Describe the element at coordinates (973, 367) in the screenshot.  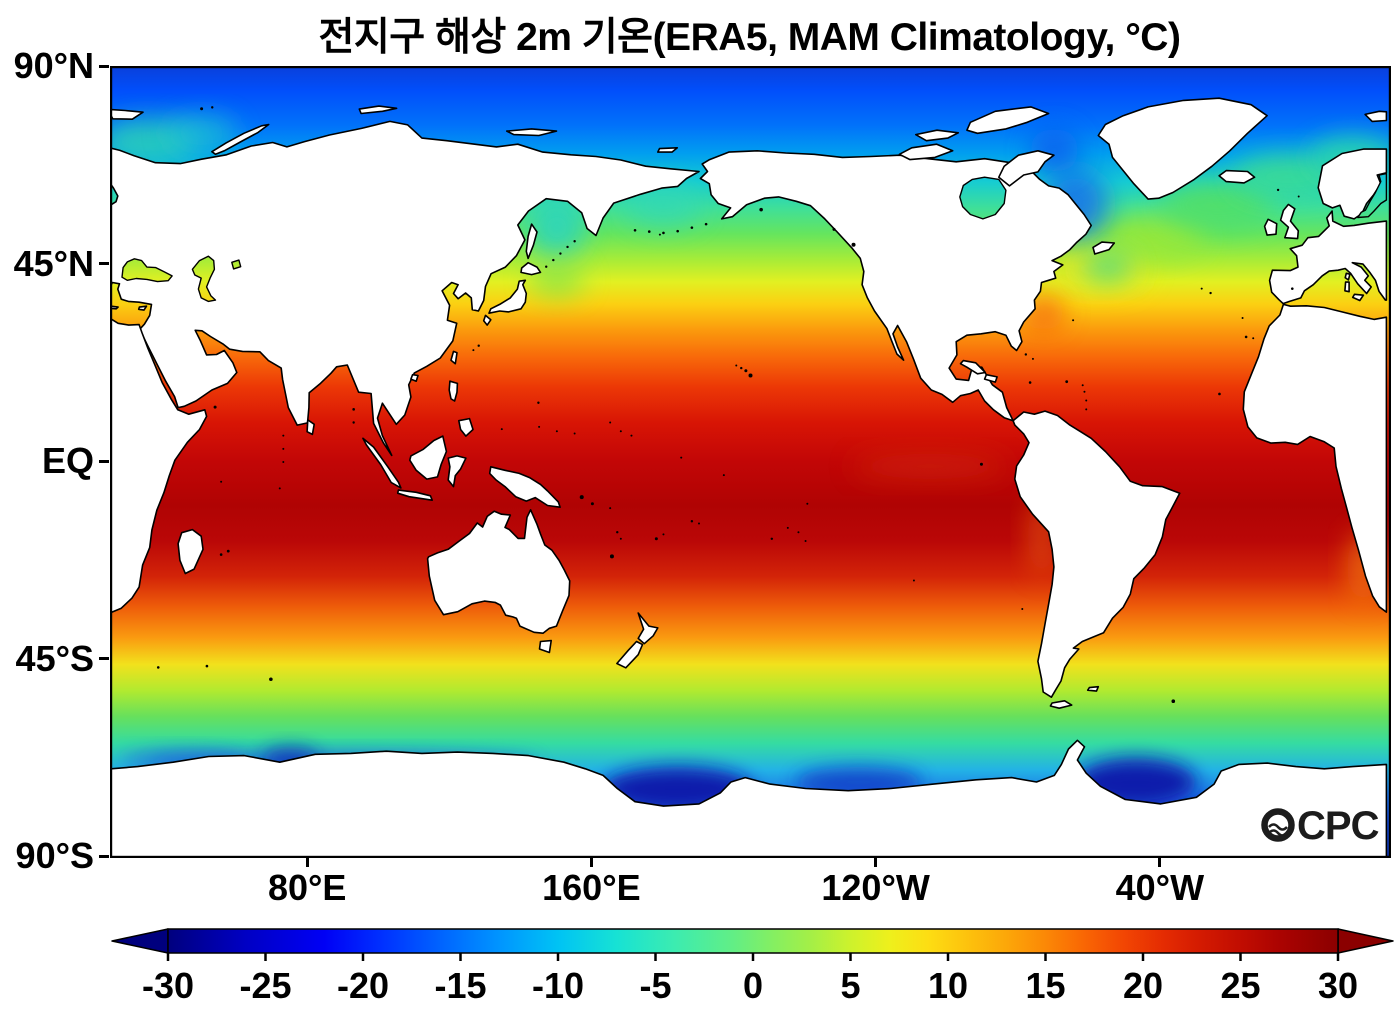
I see `land-cuba` at that location.